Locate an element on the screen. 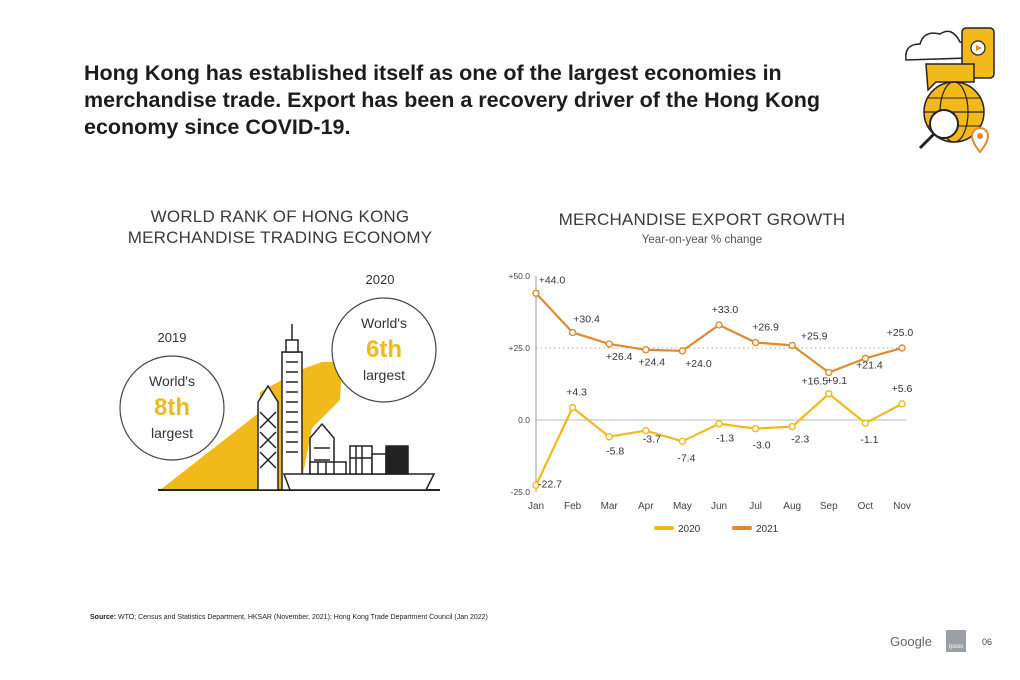 This screenshot has width=1020, height=680. rank-2020-circle is located at coordinates (384, 350).